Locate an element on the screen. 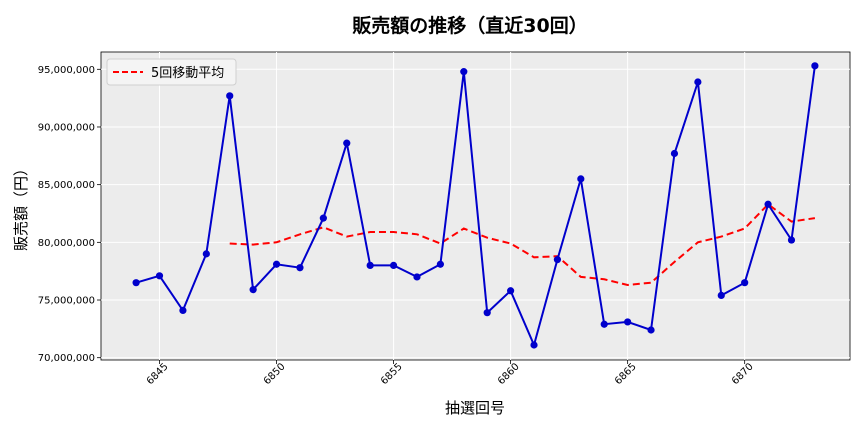 The height and width of the screenshot is (436, 864). legend-box is located at coordinates (171, 72).